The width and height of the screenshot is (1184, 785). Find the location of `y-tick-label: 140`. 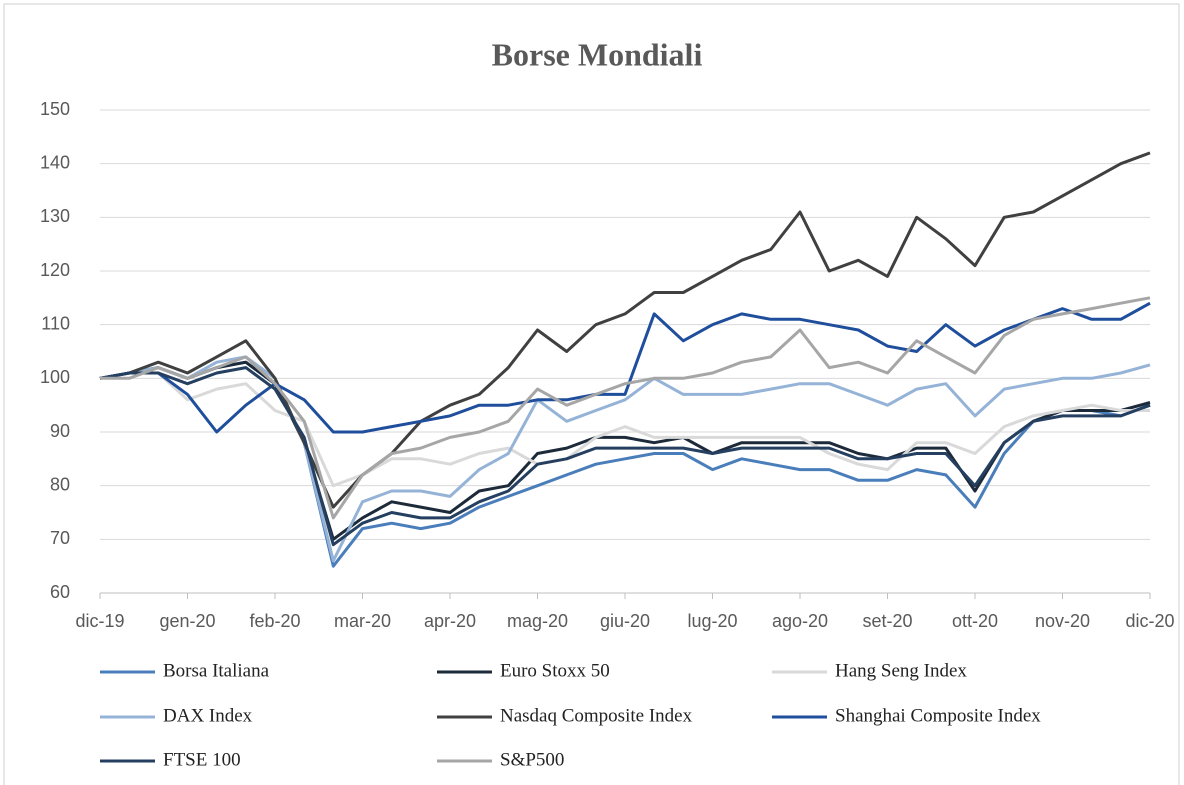

y-tick-label: 140 is located at coordinates (55, 162).